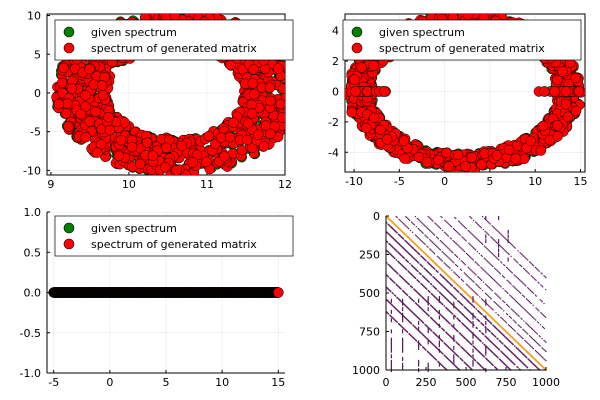 The image size is (600, 400). Describe the element at coordinates (489, 181) in the screenshot. I see `x-tick-label: 5` at that location.